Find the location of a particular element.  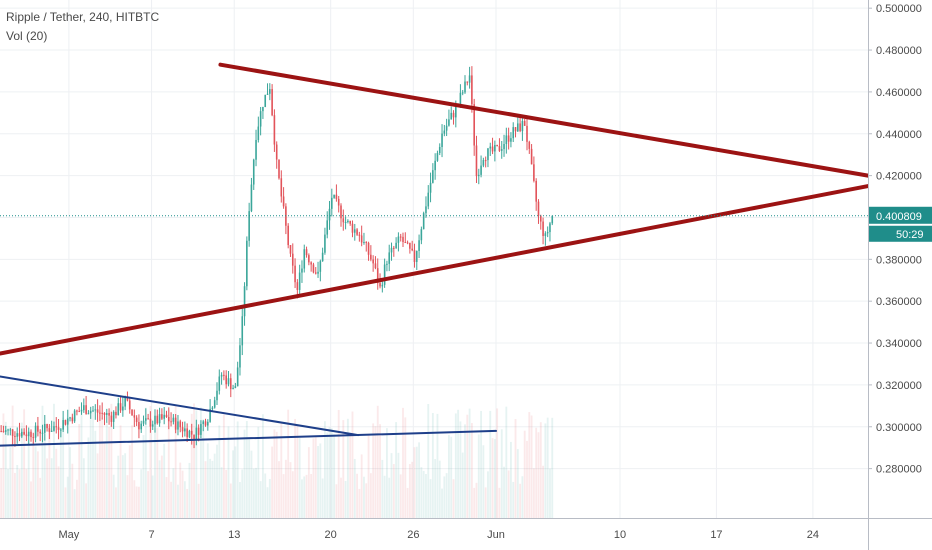

price-tick-label: 0.280000 is located at coordinates (899, 470).